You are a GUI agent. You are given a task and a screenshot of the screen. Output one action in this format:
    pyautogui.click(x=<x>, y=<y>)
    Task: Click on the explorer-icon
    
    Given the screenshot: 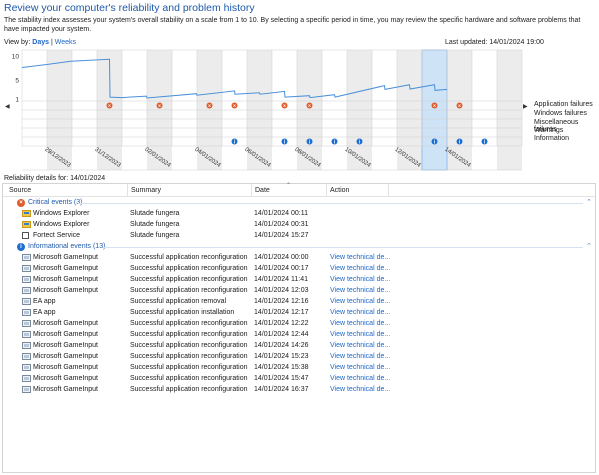 What is the action you would take?
    pyautogui.click(x=26, y=213)
    